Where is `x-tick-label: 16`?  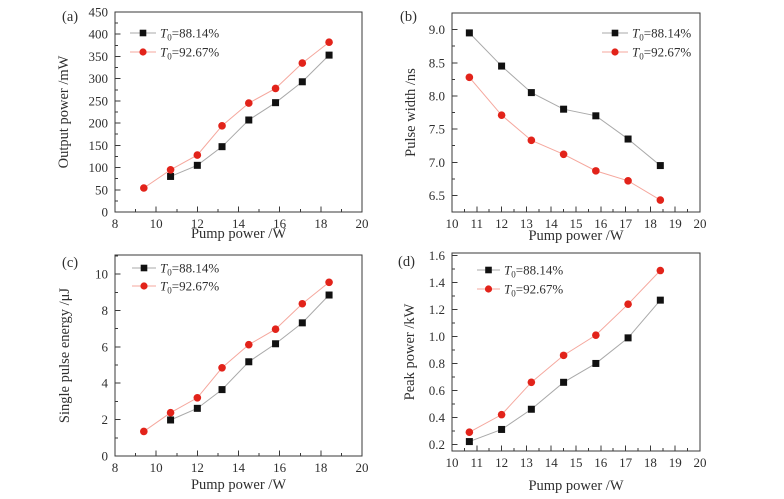
x-tick-label: 16 is located at coordinates (280, 467).